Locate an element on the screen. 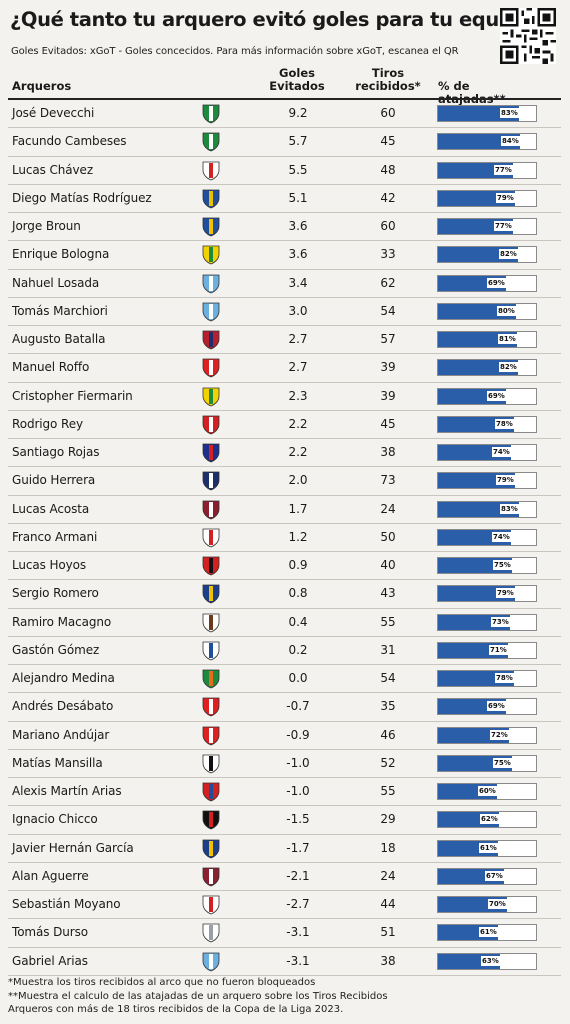  shots-received-value: 55 is located at coordinates (388, 621).